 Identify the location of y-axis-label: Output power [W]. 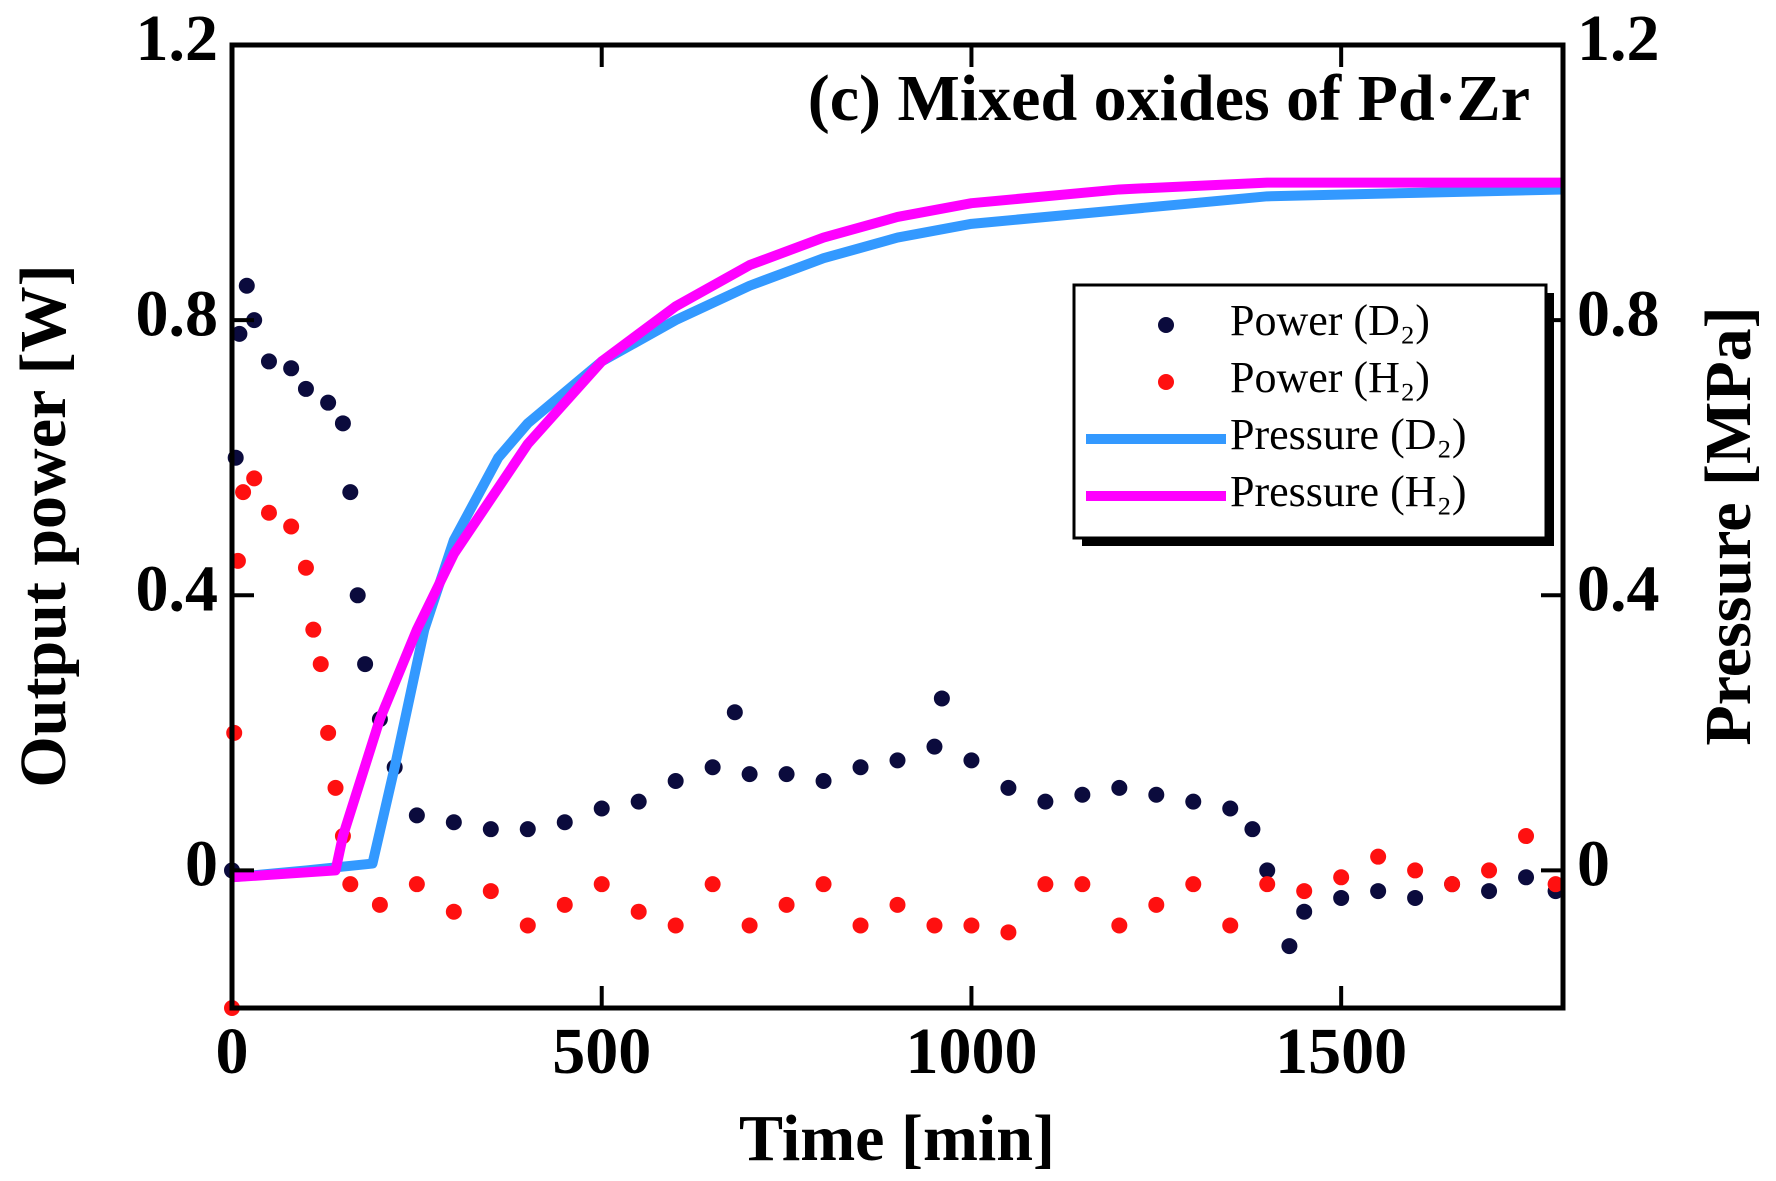
(43, 525).